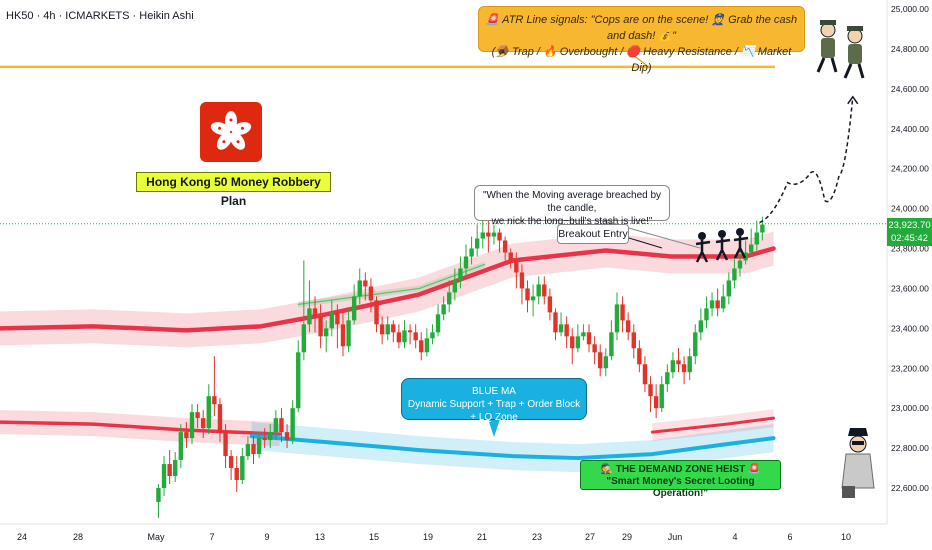 This screenshot has width=932, height=550. I want to click on projection-arrowhead, so click(853, 100).